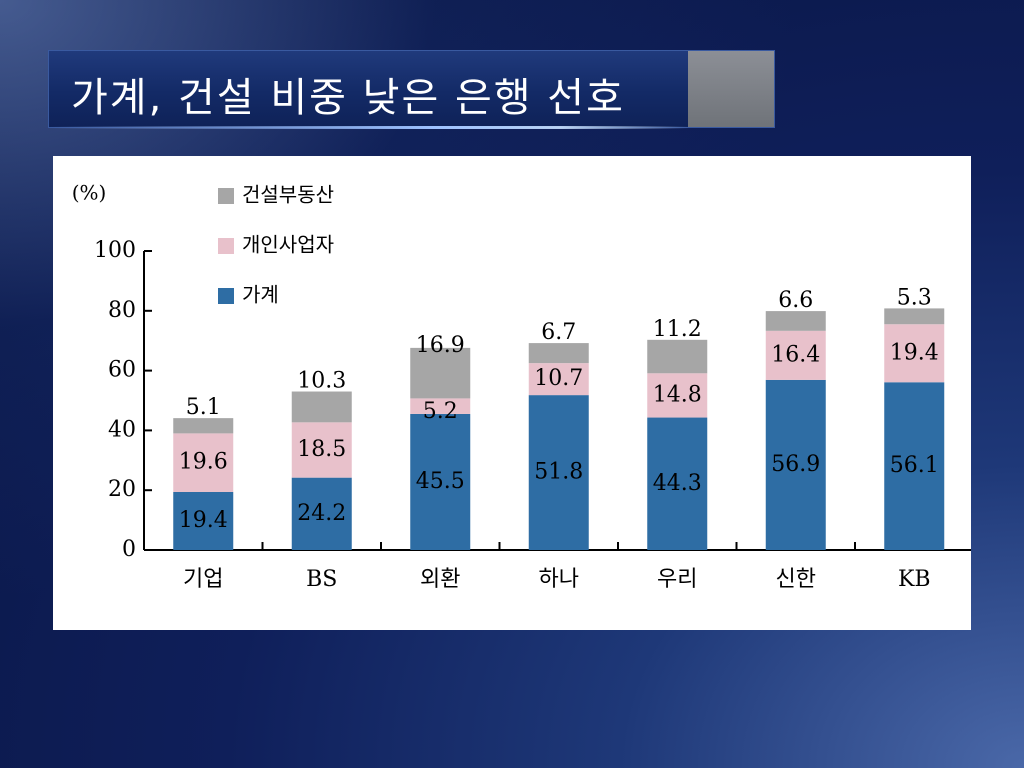  What do you see at coordinates (260, 295) in the screenshot?
I see `legend-label: 가계` at bounding box center [260, 295].